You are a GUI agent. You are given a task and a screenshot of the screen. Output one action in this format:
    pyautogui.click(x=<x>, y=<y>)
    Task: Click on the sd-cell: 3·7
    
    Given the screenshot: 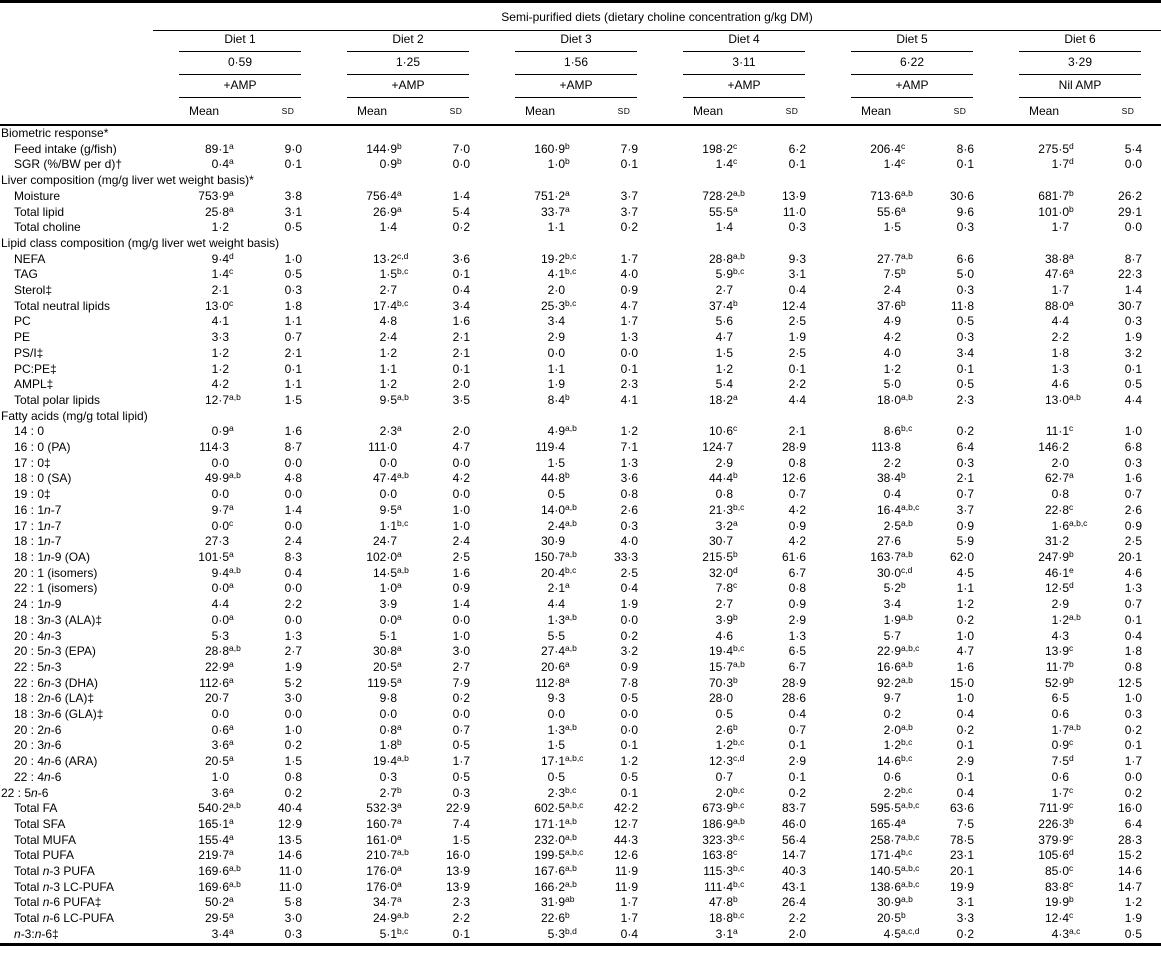 What is the action you would take?
    pyautogui.click(x=965, y=509)
    